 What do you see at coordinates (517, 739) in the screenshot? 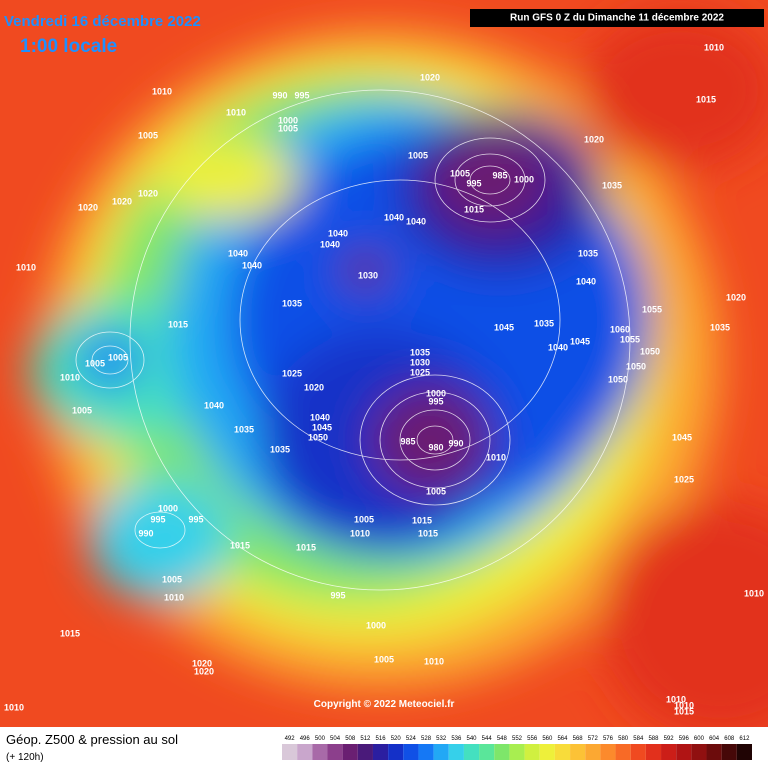
I see `scale-label: 552` at bounding box center [517, 739].